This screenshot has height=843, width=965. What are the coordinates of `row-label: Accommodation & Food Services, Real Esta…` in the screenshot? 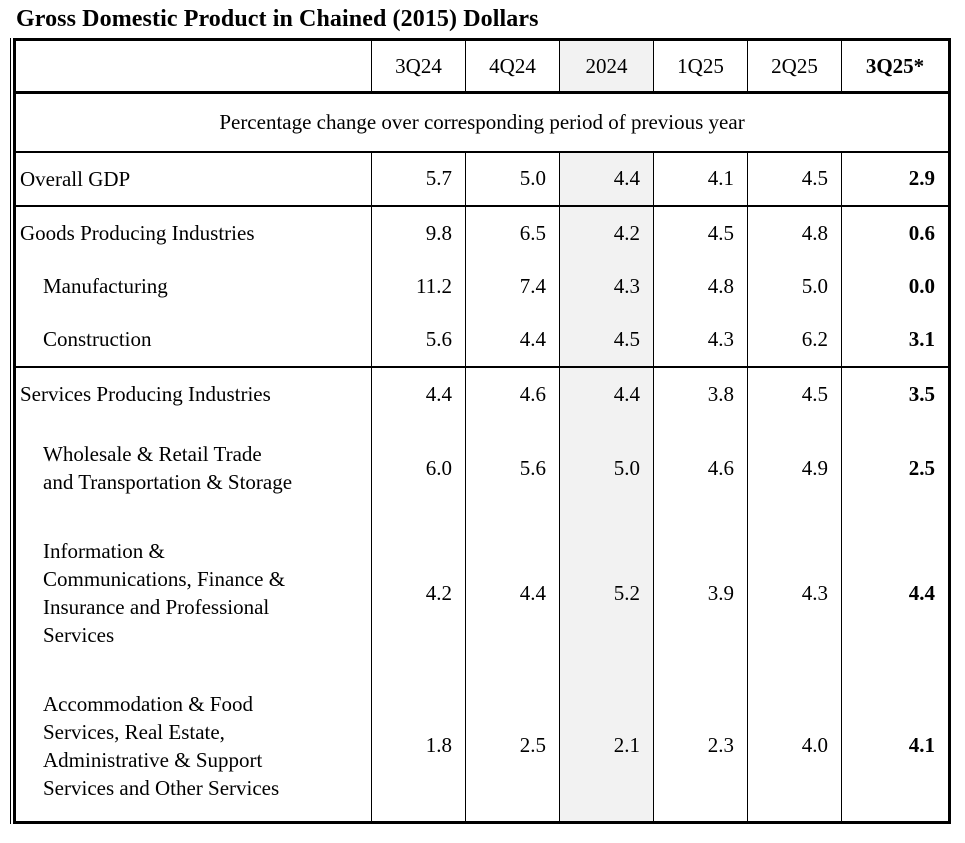 It's located at (161, 745).